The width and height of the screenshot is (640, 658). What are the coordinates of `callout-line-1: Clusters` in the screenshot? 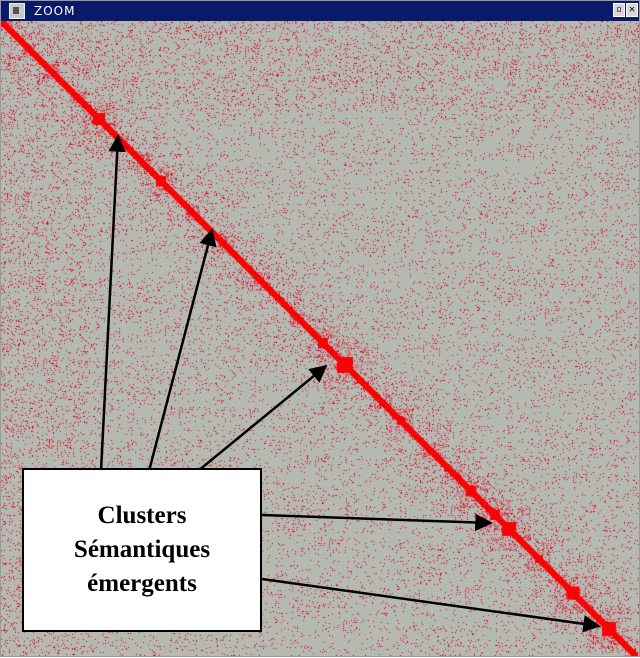 It's located at (142, 515).